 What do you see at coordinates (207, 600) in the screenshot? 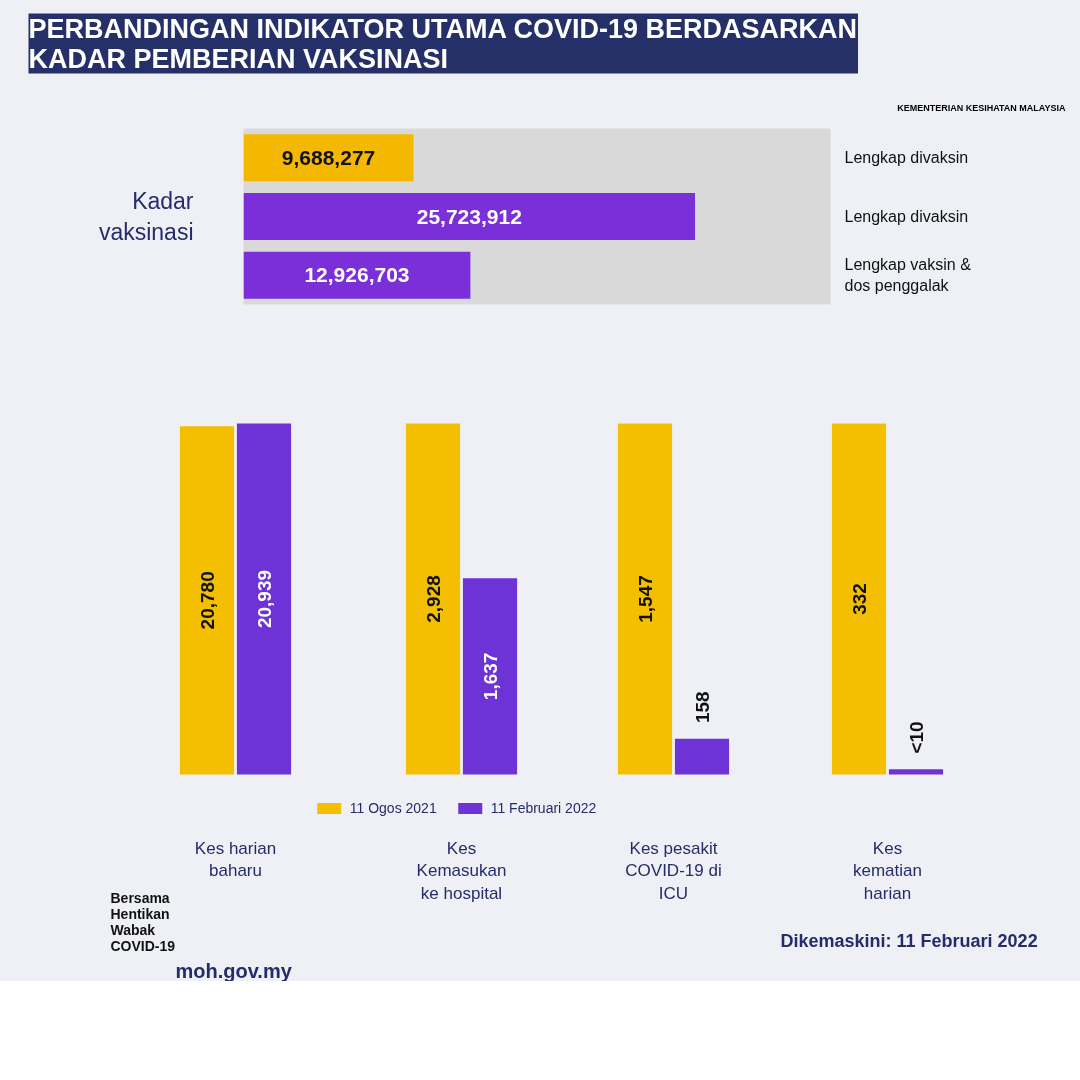
I see `data-label: 20,780` at bounding box center [207, 600].